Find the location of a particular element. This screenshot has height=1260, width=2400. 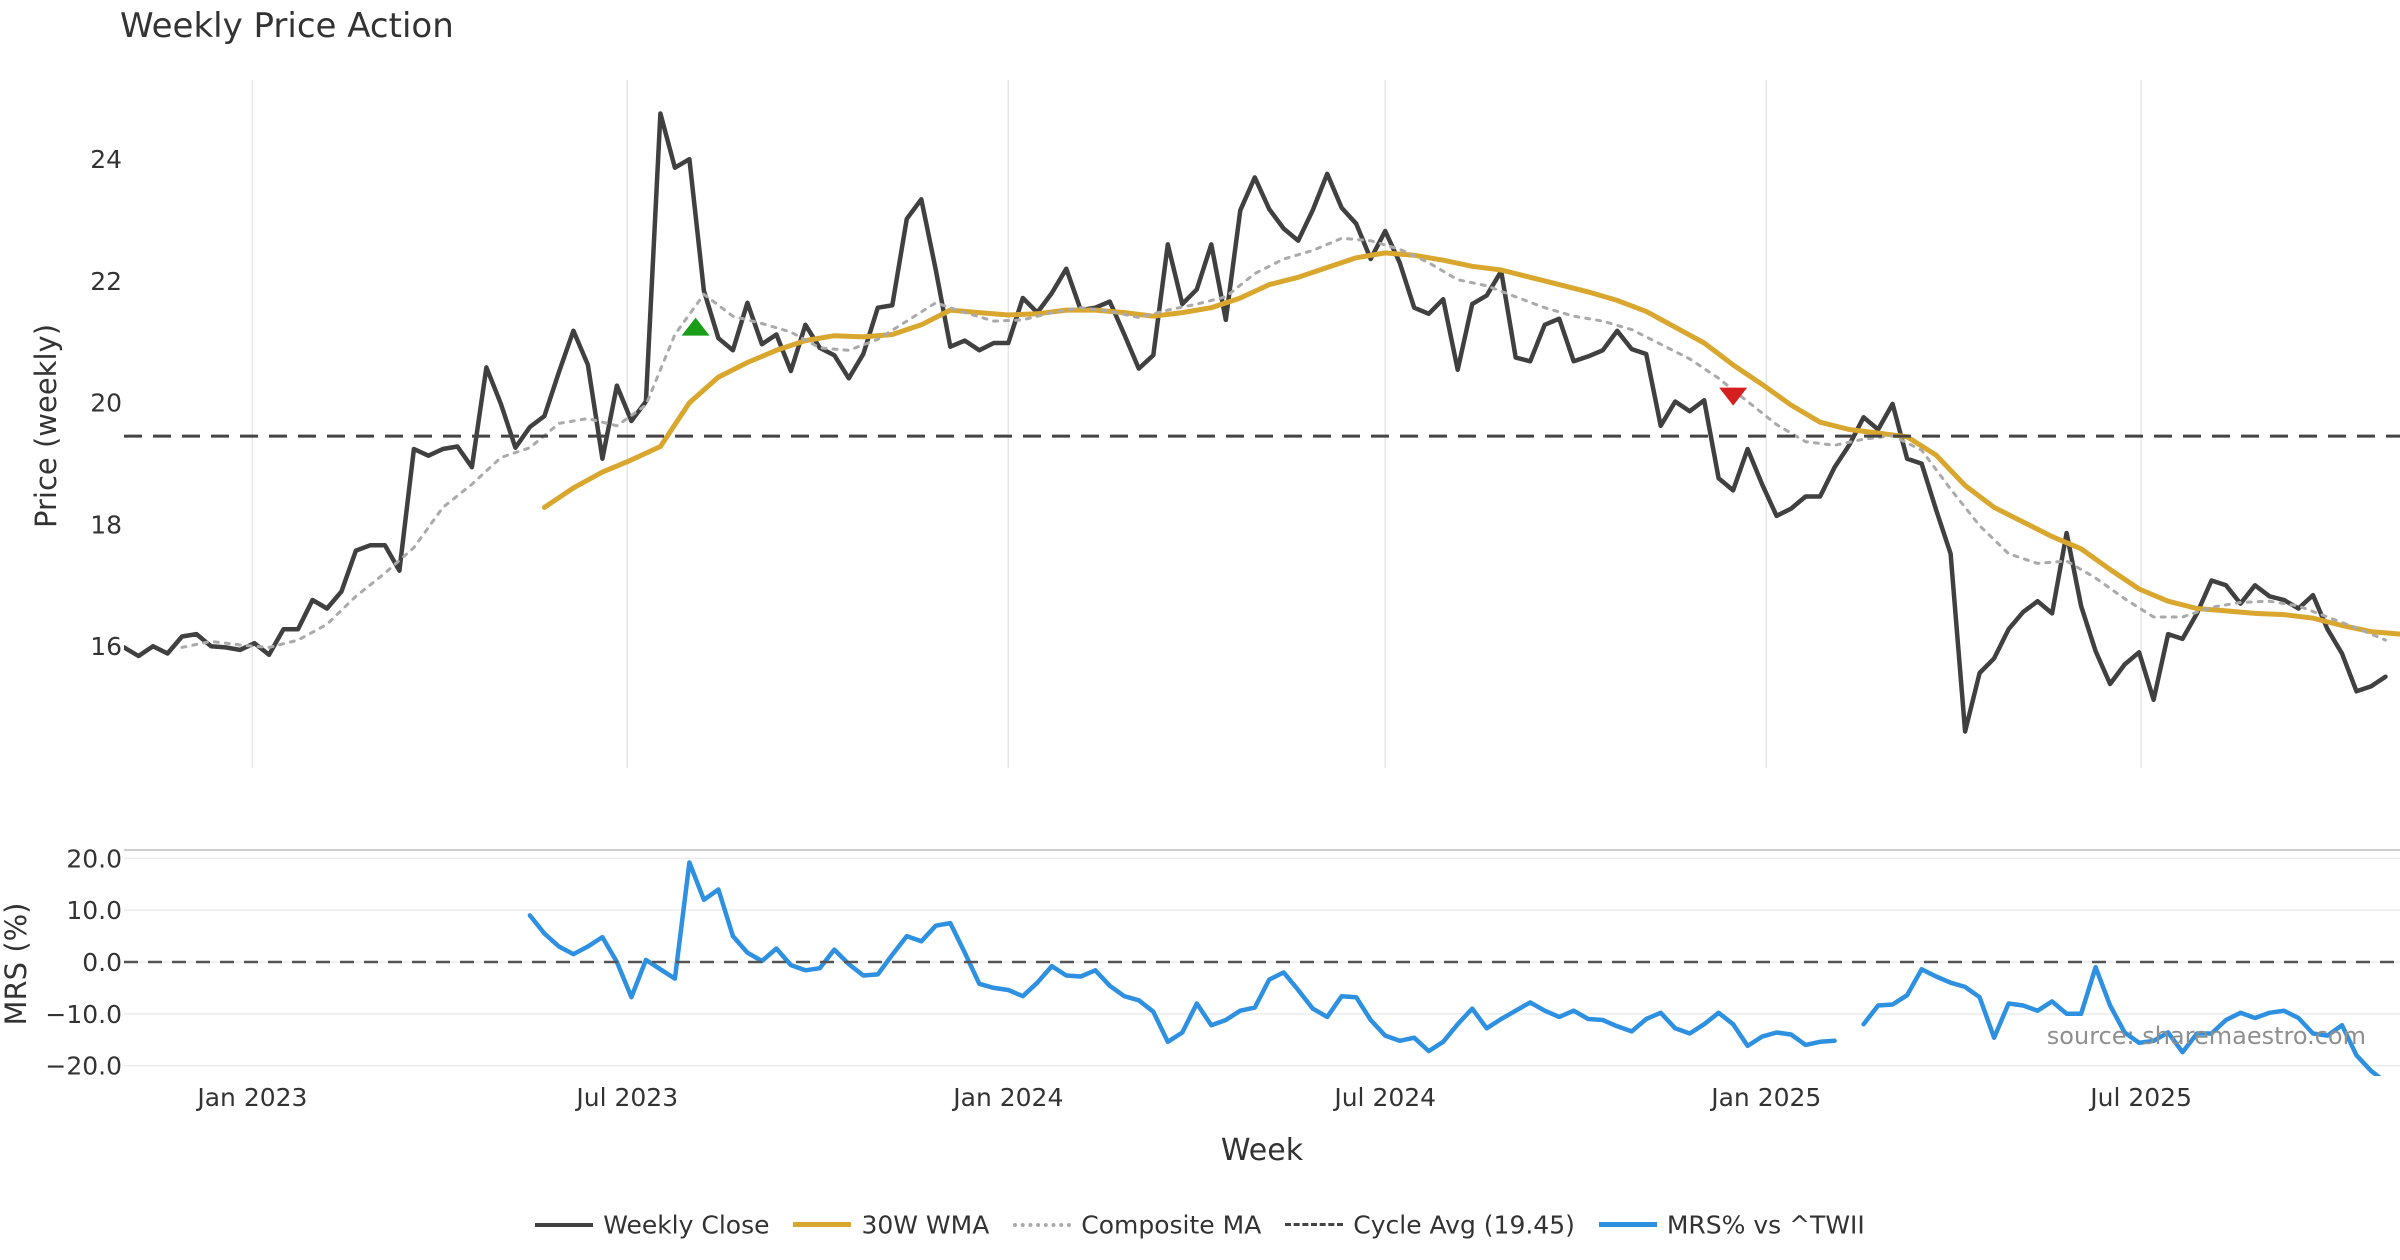

x-tick-label: Jul 2023 is located at coordinates (626, 1097).